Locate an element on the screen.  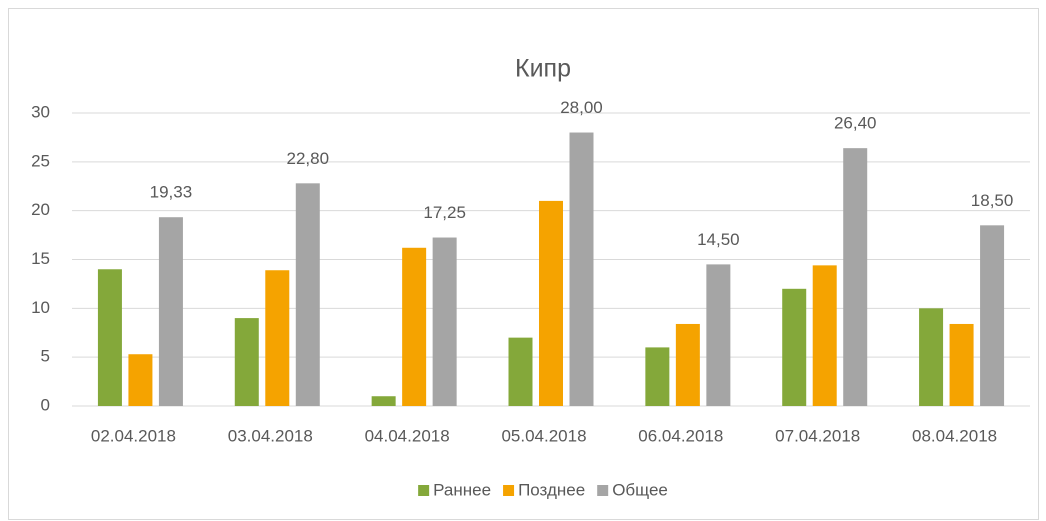
x-tick-label: 05.04.2018 is located at coordinates (543, 435).